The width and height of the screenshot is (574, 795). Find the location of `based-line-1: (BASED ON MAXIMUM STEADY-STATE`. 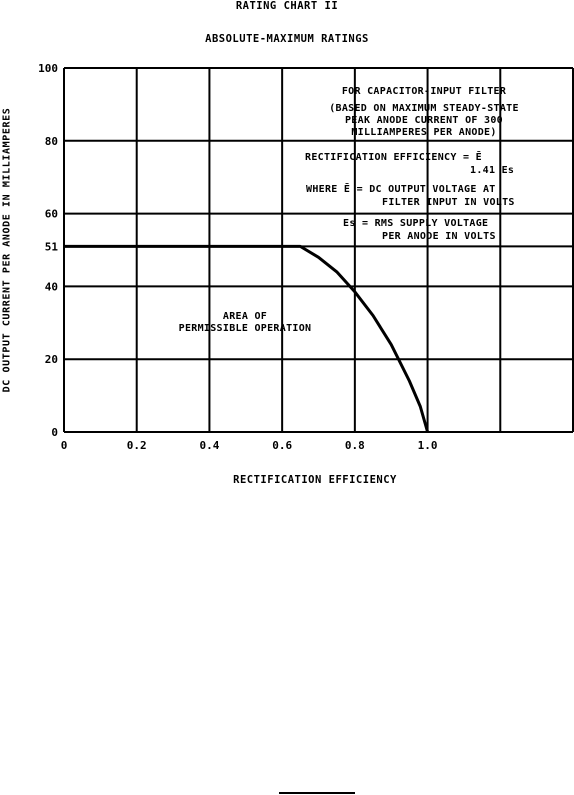

based-line-1: (BASED ON MAXIMUM STEADY-STATE is located at coordinates (424, 108).